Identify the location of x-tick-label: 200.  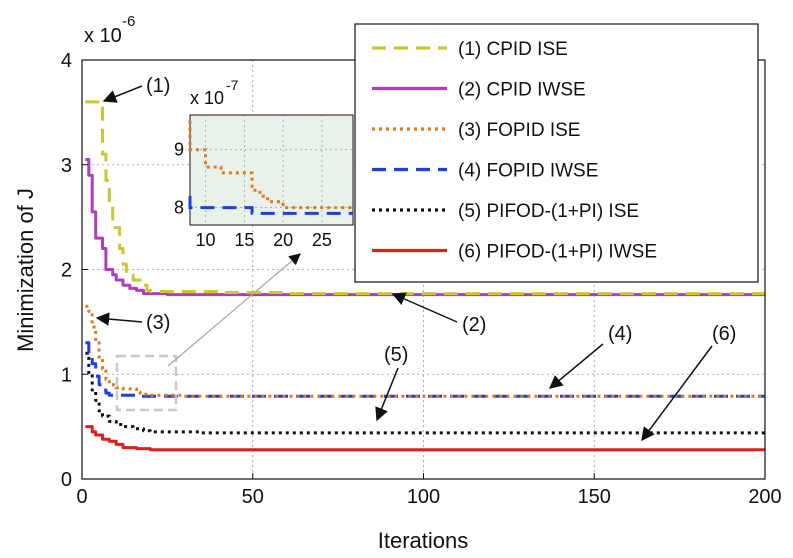
(764, 497).